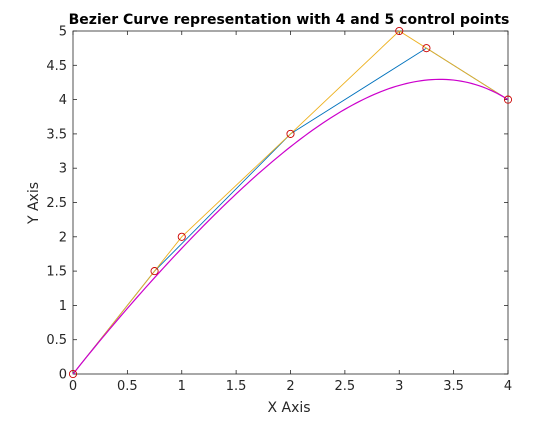 The height and width of the screenshot is (424, 560). What do you see at coordinates (453, 386) in the screenshot?
I see `x-tick-label: 3.5` at bounding box center [453, 386].